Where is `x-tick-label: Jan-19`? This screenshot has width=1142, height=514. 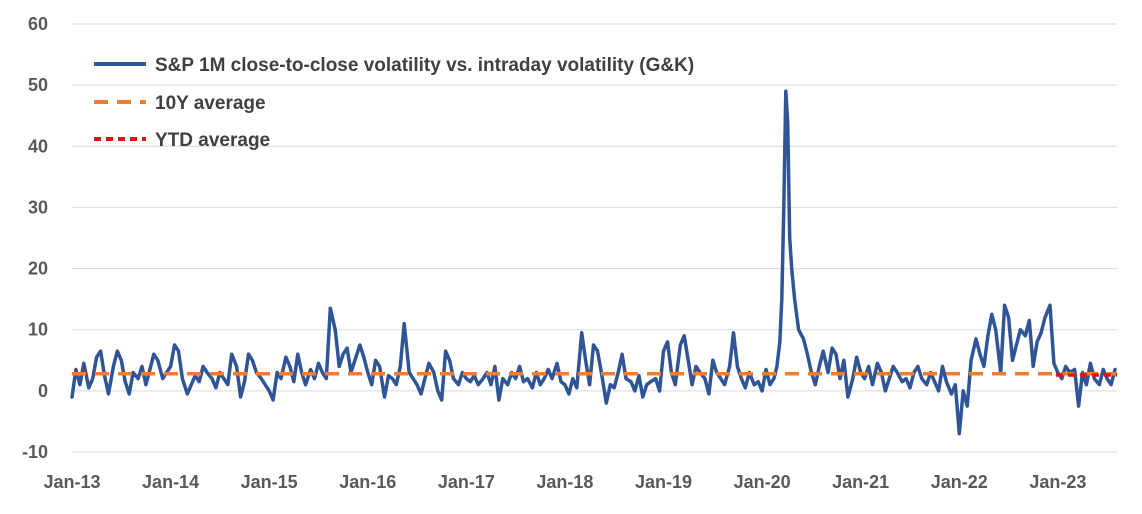
x-tick-label: Jan-19 is located at coordinates (663, 482).